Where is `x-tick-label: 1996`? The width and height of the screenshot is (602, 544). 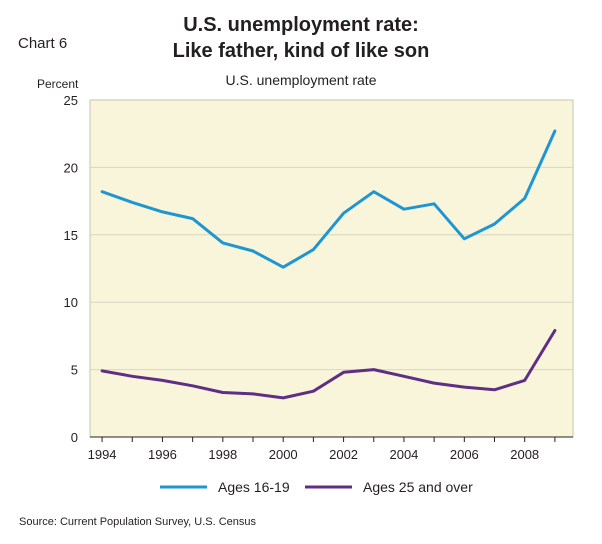
x-tick-label: 1996 is located at coordinates (162, 454).